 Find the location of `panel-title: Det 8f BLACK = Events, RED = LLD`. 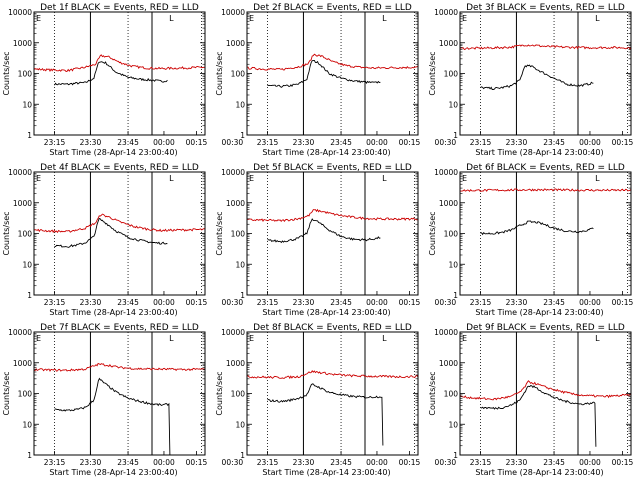

panel-title: Det 8f BLACK = Events, RED = LLD is located at coordinates (332, 328).